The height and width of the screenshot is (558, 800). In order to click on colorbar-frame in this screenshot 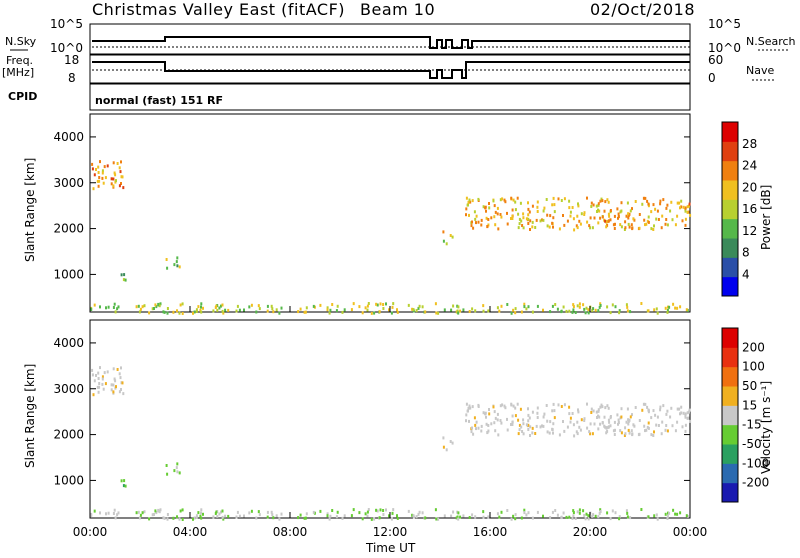, I will do `click(730, 209)`.